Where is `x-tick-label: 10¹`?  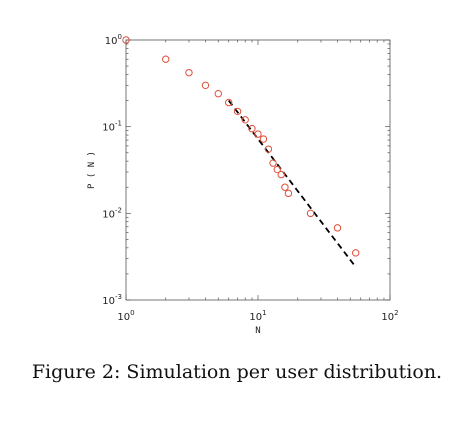
x-tick-label: 10¹ is located at coordinates (257, 316).